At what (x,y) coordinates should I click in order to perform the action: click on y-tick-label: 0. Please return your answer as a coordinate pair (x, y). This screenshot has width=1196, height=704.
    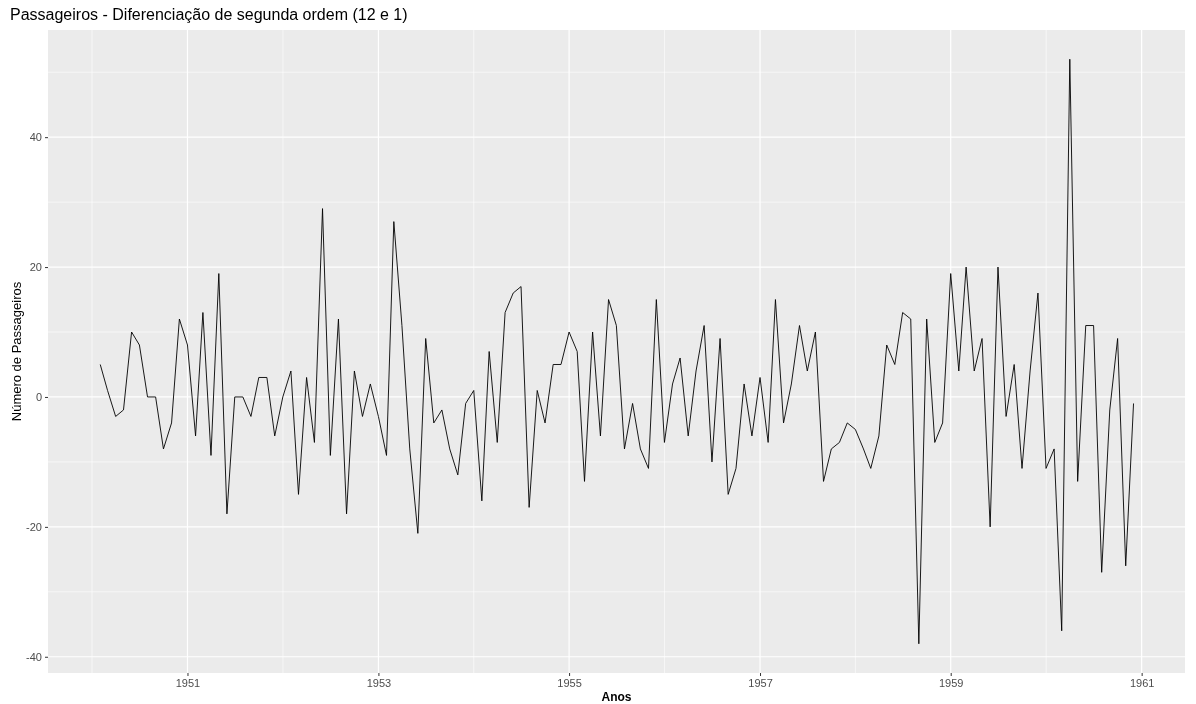
    Looking at the image, I should click on (38, 396).